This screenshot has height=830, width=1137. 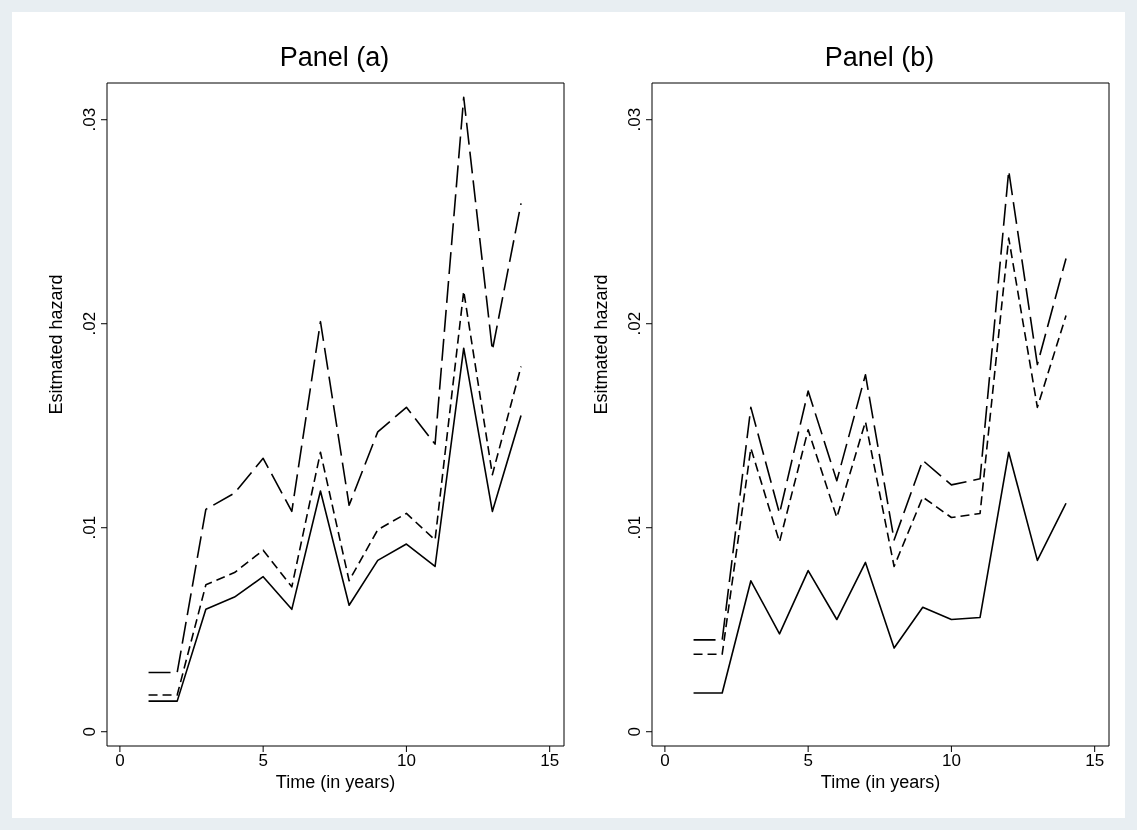 I want to click on chart-title: Panel (a), so click(x=334, y=58).